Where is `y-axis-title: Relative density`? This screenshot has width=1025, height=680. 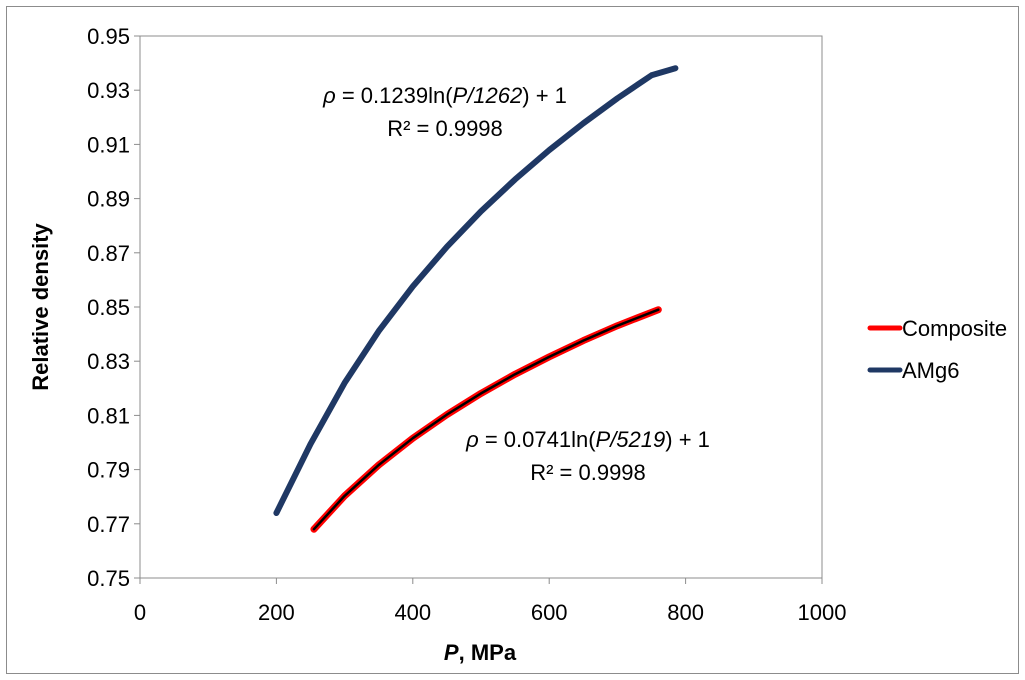 y-axis-title: Relative density is located at coordinates (40, 306).